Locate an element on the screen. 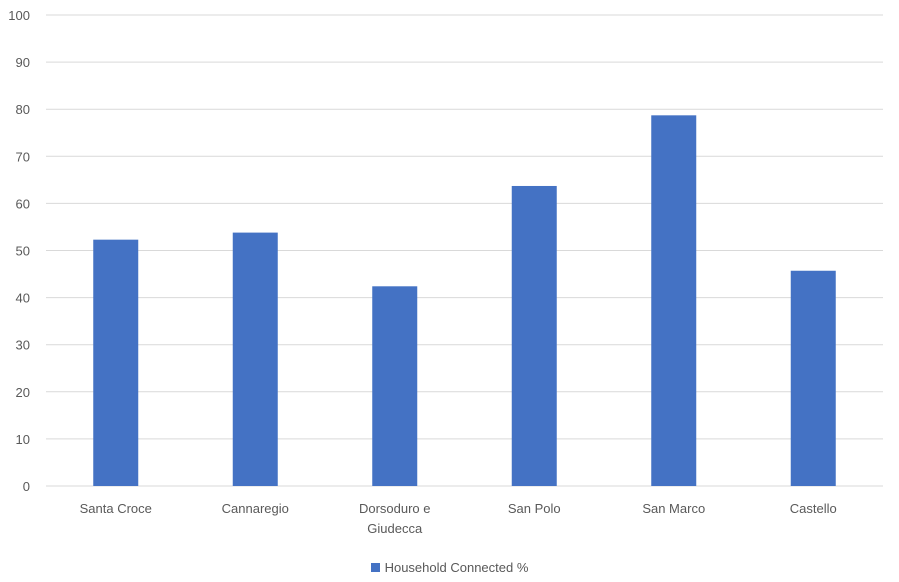 The image size is (899, 582). y-tick-label: 70 is located at coordinates (23, 156).